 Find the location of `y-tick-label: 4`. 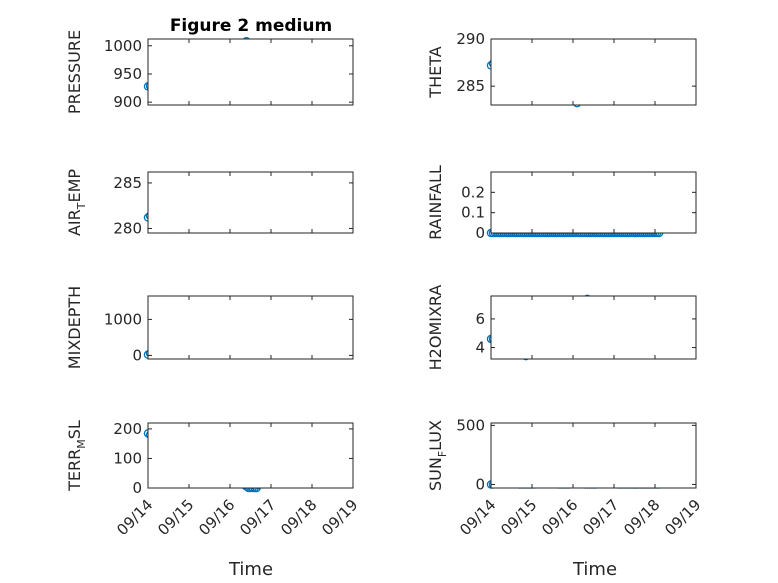

y-tick-label: 4 is located at coordinates (480, 348).